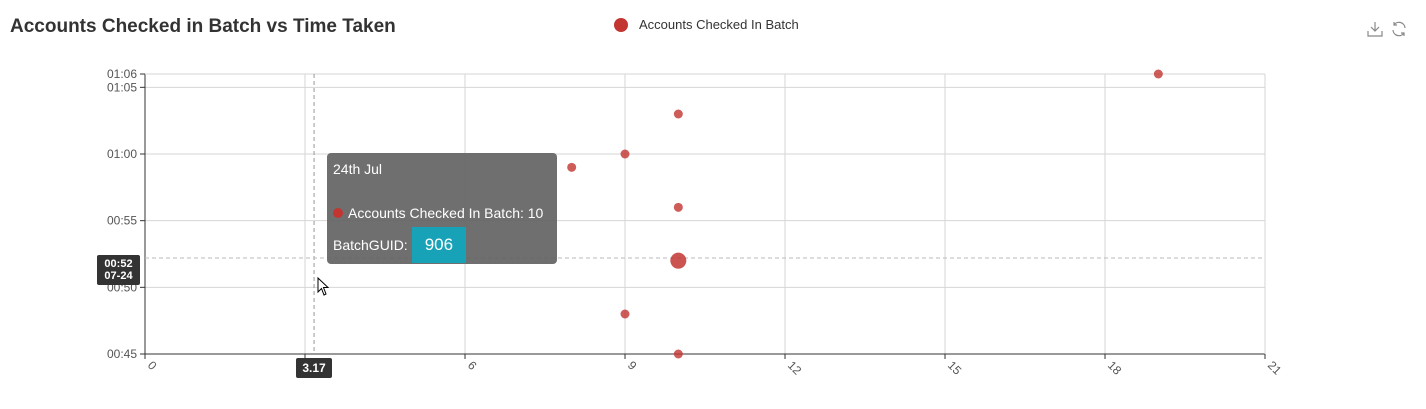 The image size is (1426, 409). Describe the element at coordinates (314, 368) in the screenshot. I see `x-crosshair-badge: 3.17` at that location.